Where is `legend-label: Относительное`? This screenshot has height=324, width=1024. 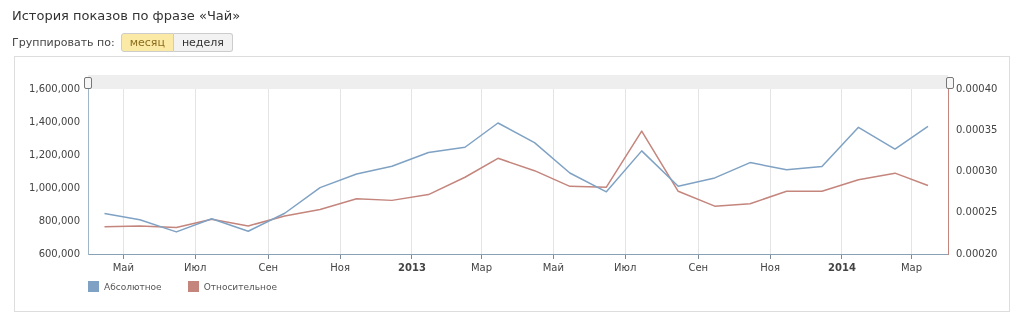
legend-label: Относительное is located at coordinates (240, 286).